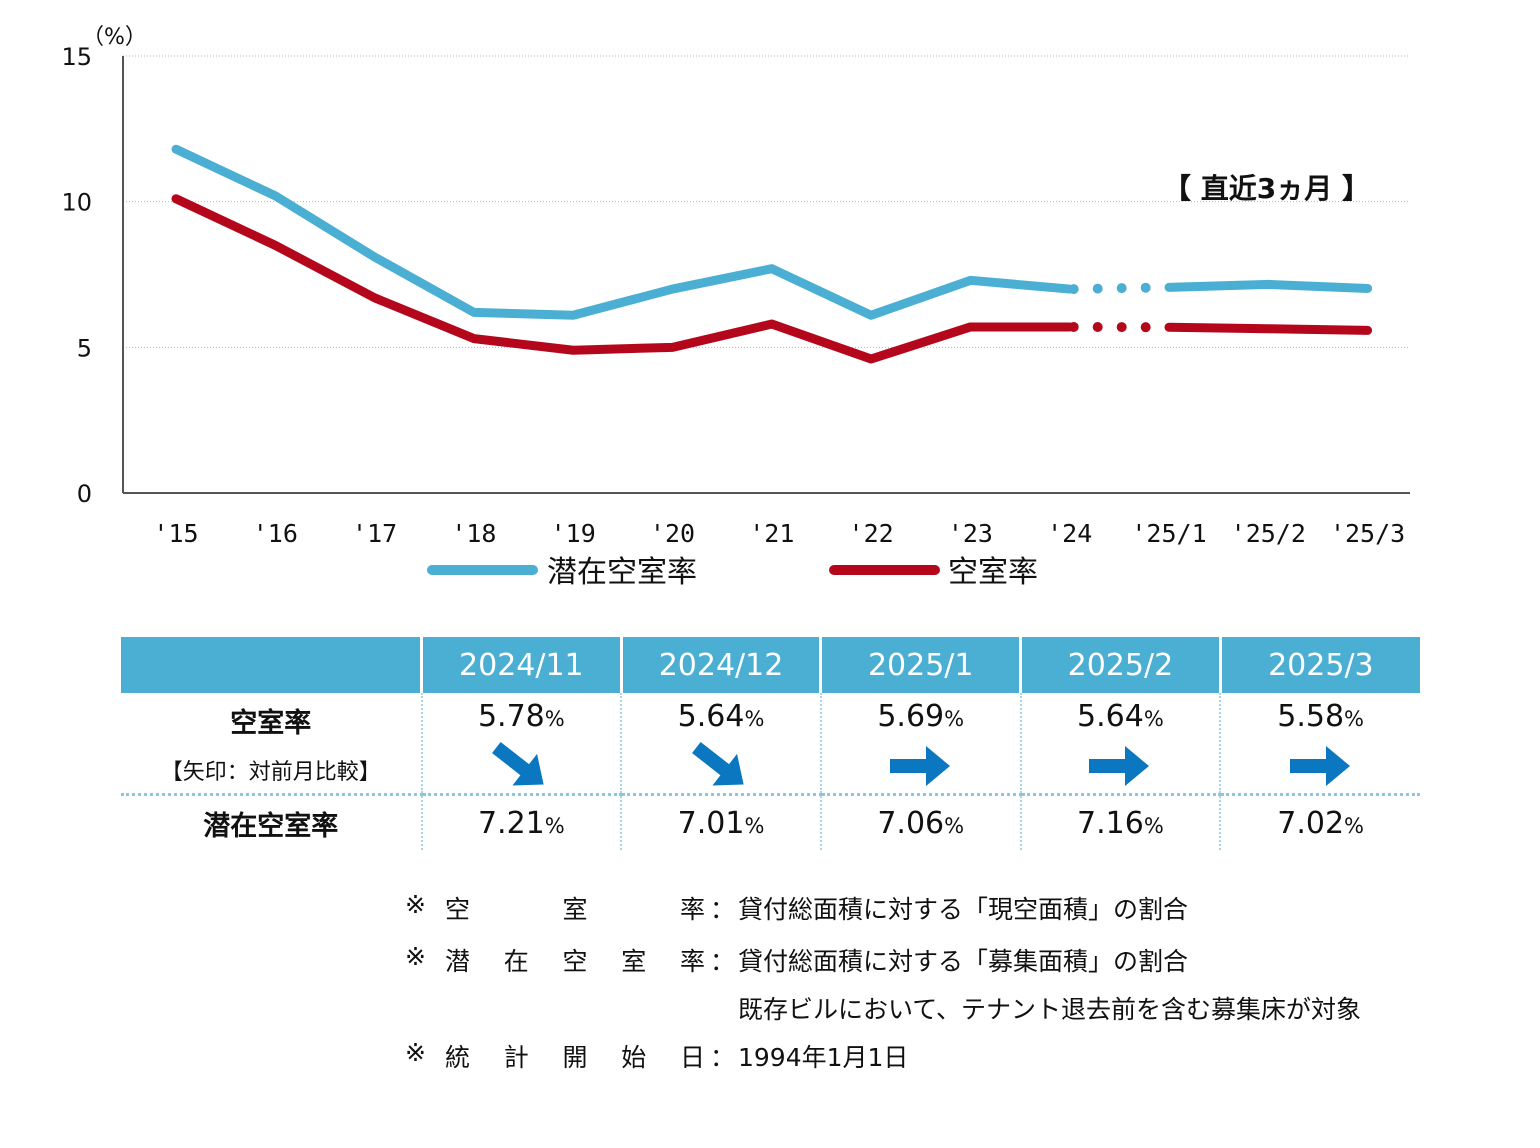 This screenshot has height=1148, width=1540. I want to click on x-tick-label: '18, so click(473, 533).